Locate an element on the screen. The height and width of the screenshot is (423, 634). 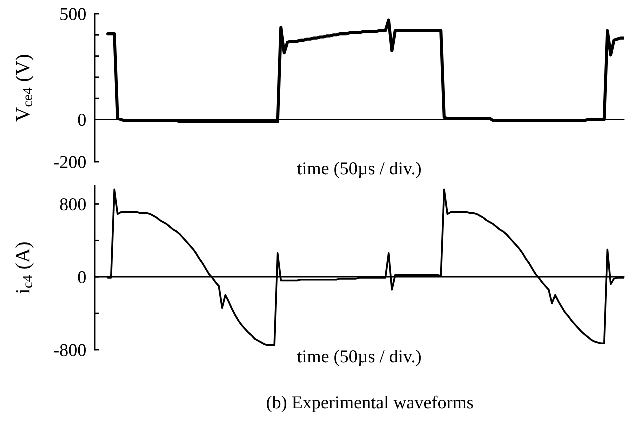
y-tick-label: 500 is located at coordinates (73, 14).